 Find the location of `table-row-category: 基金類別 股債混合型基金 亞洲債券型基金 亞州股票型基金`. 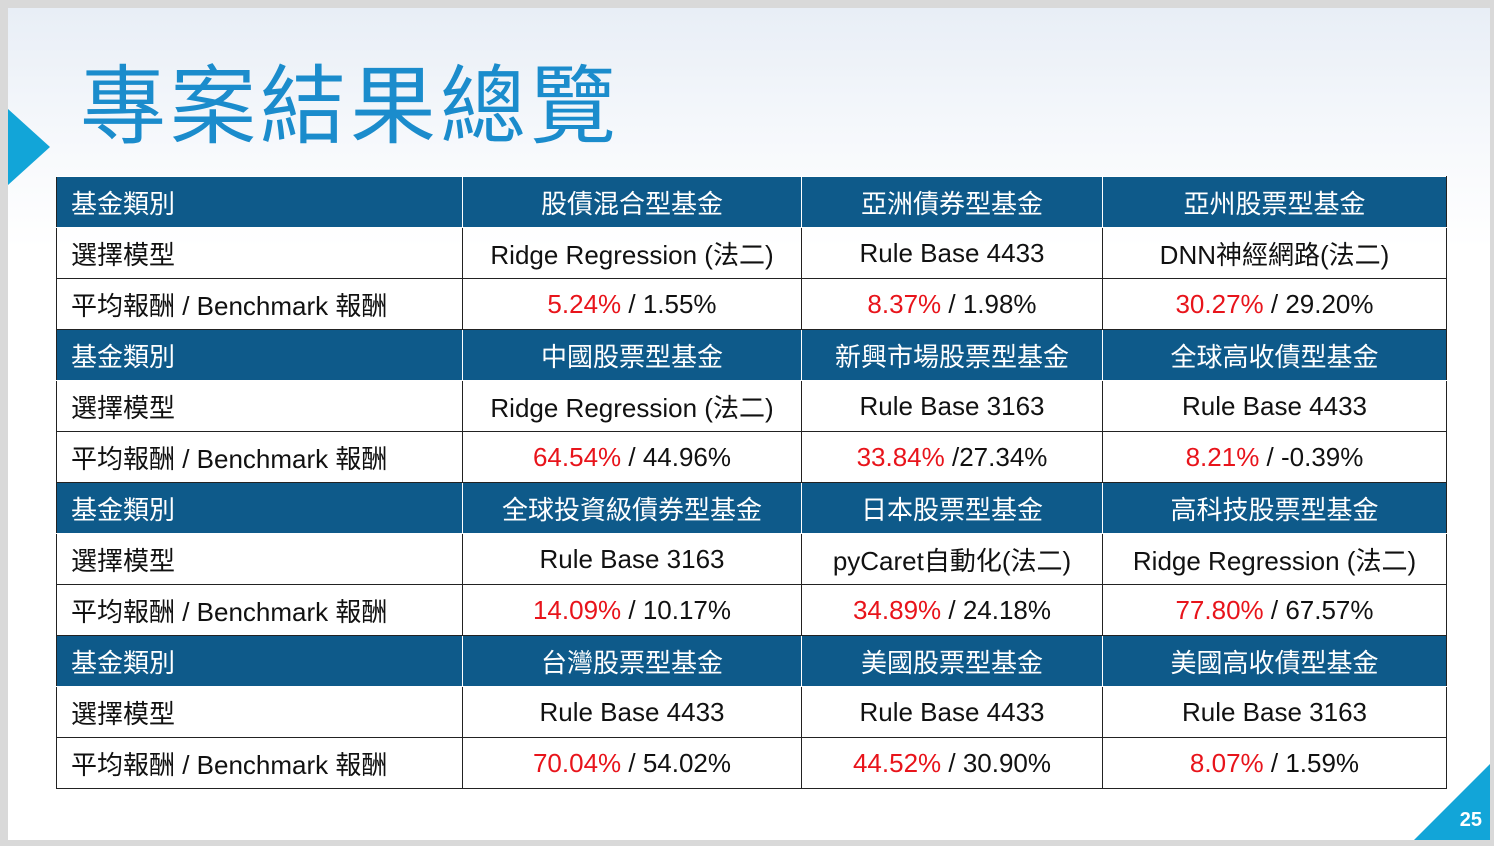

table-row-category: 基金類別 股債混合型基金 亞洲債券型基金 亞州股票型基金 is located at coordinates (751, 202).